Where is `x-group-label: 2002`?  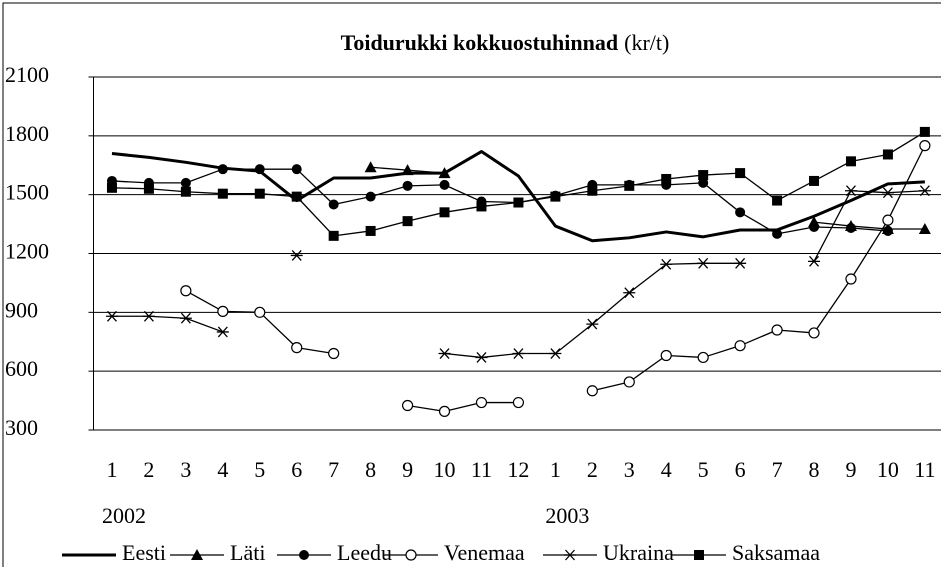 x-group-label: 2002 is located at coordinates (124, 515).